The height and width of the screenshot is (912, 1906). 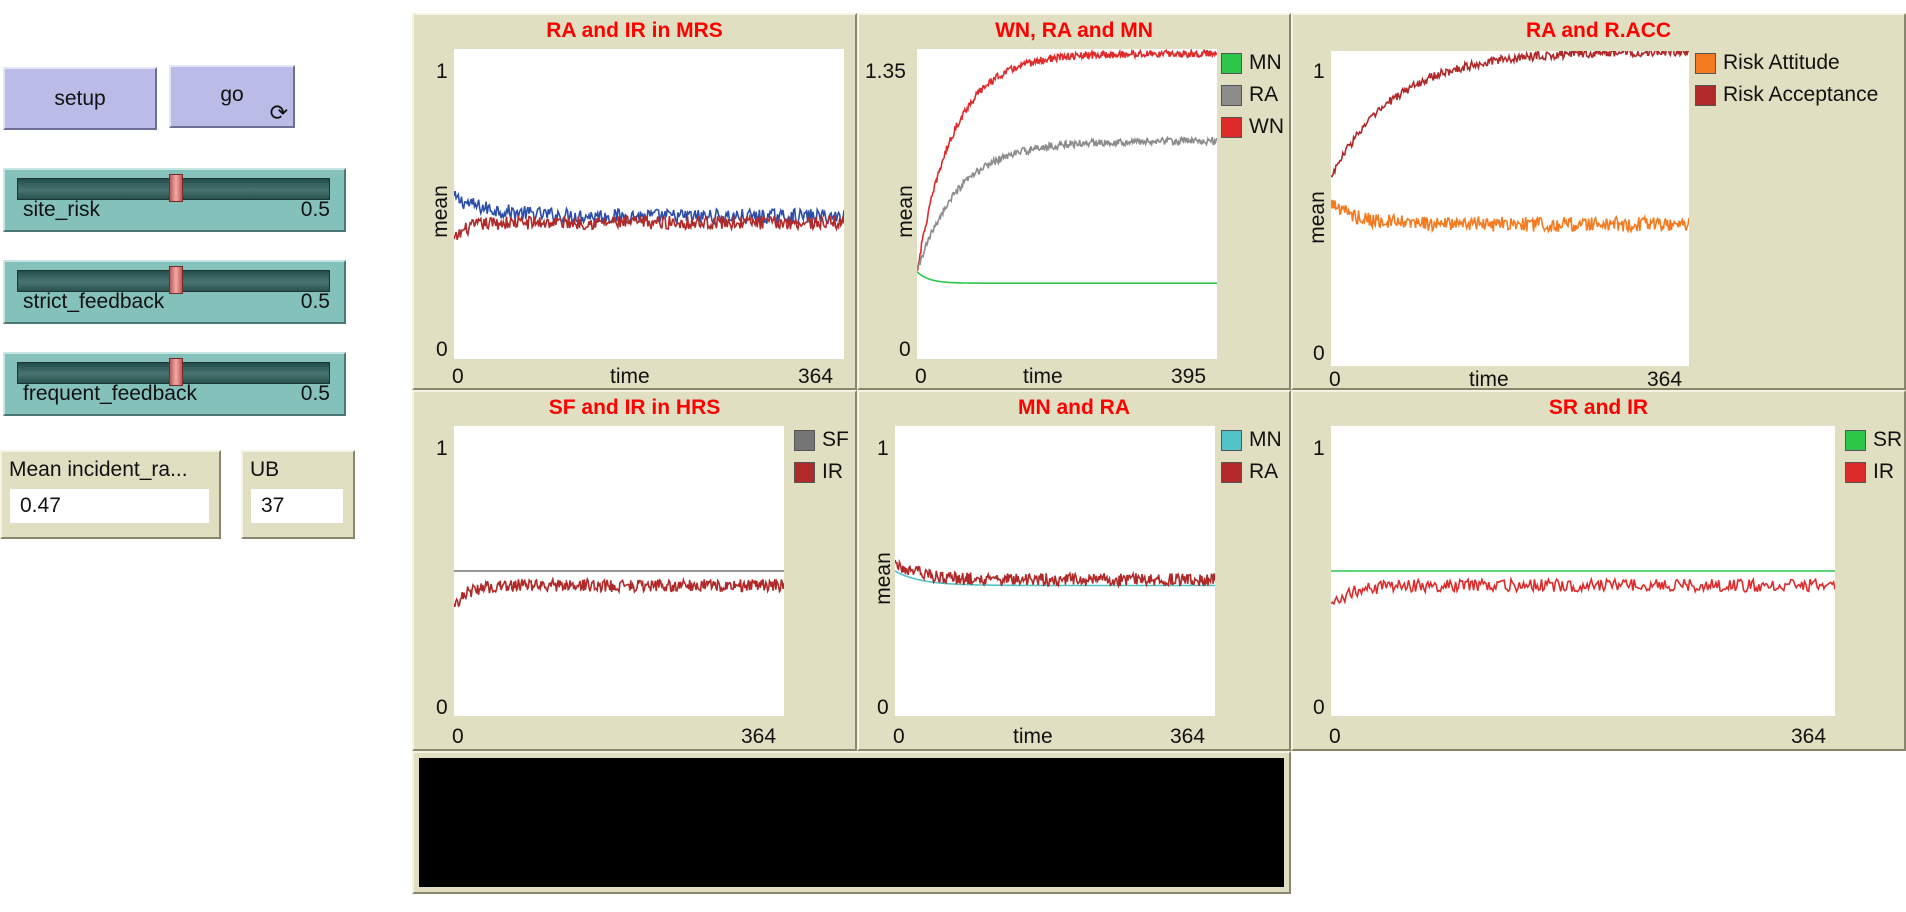 I want to click on monitor-value: 0.47, so click(x=109, y=506).